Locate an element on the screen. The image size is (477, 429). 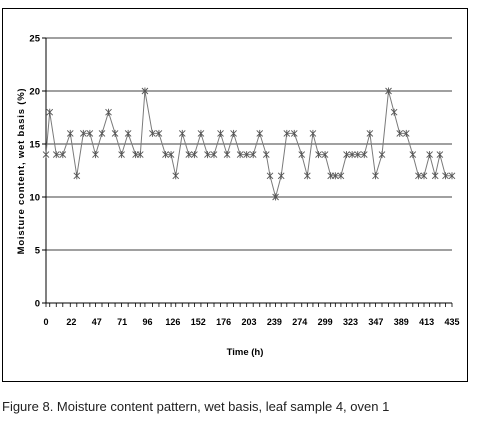
x-tick-label: 176 is located at coordinates (223, 322).